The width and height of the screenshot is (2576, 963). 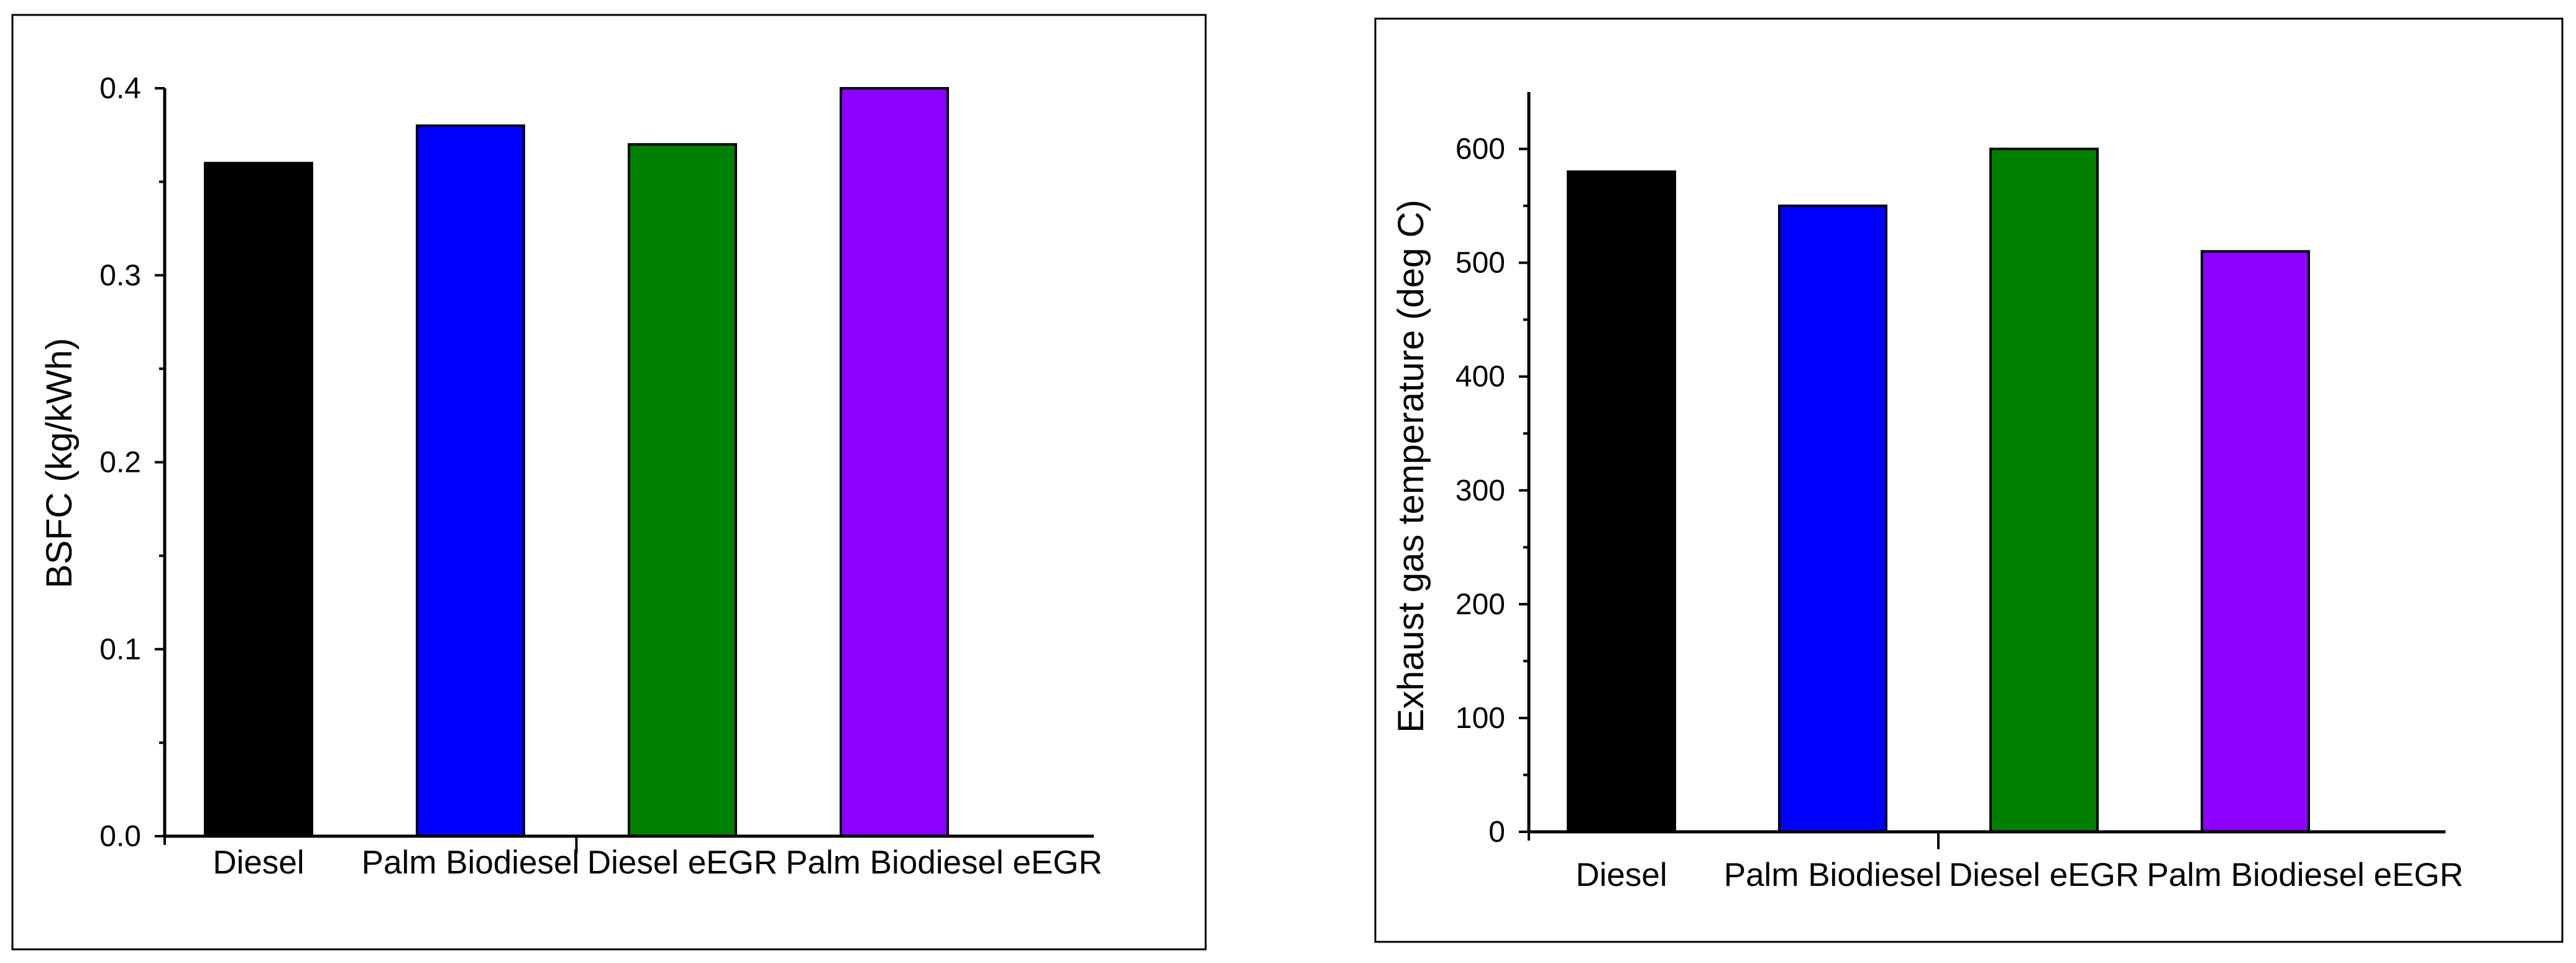 I want to click on exhaust-y-tick-label: 0, so click(x=1496, y=832).